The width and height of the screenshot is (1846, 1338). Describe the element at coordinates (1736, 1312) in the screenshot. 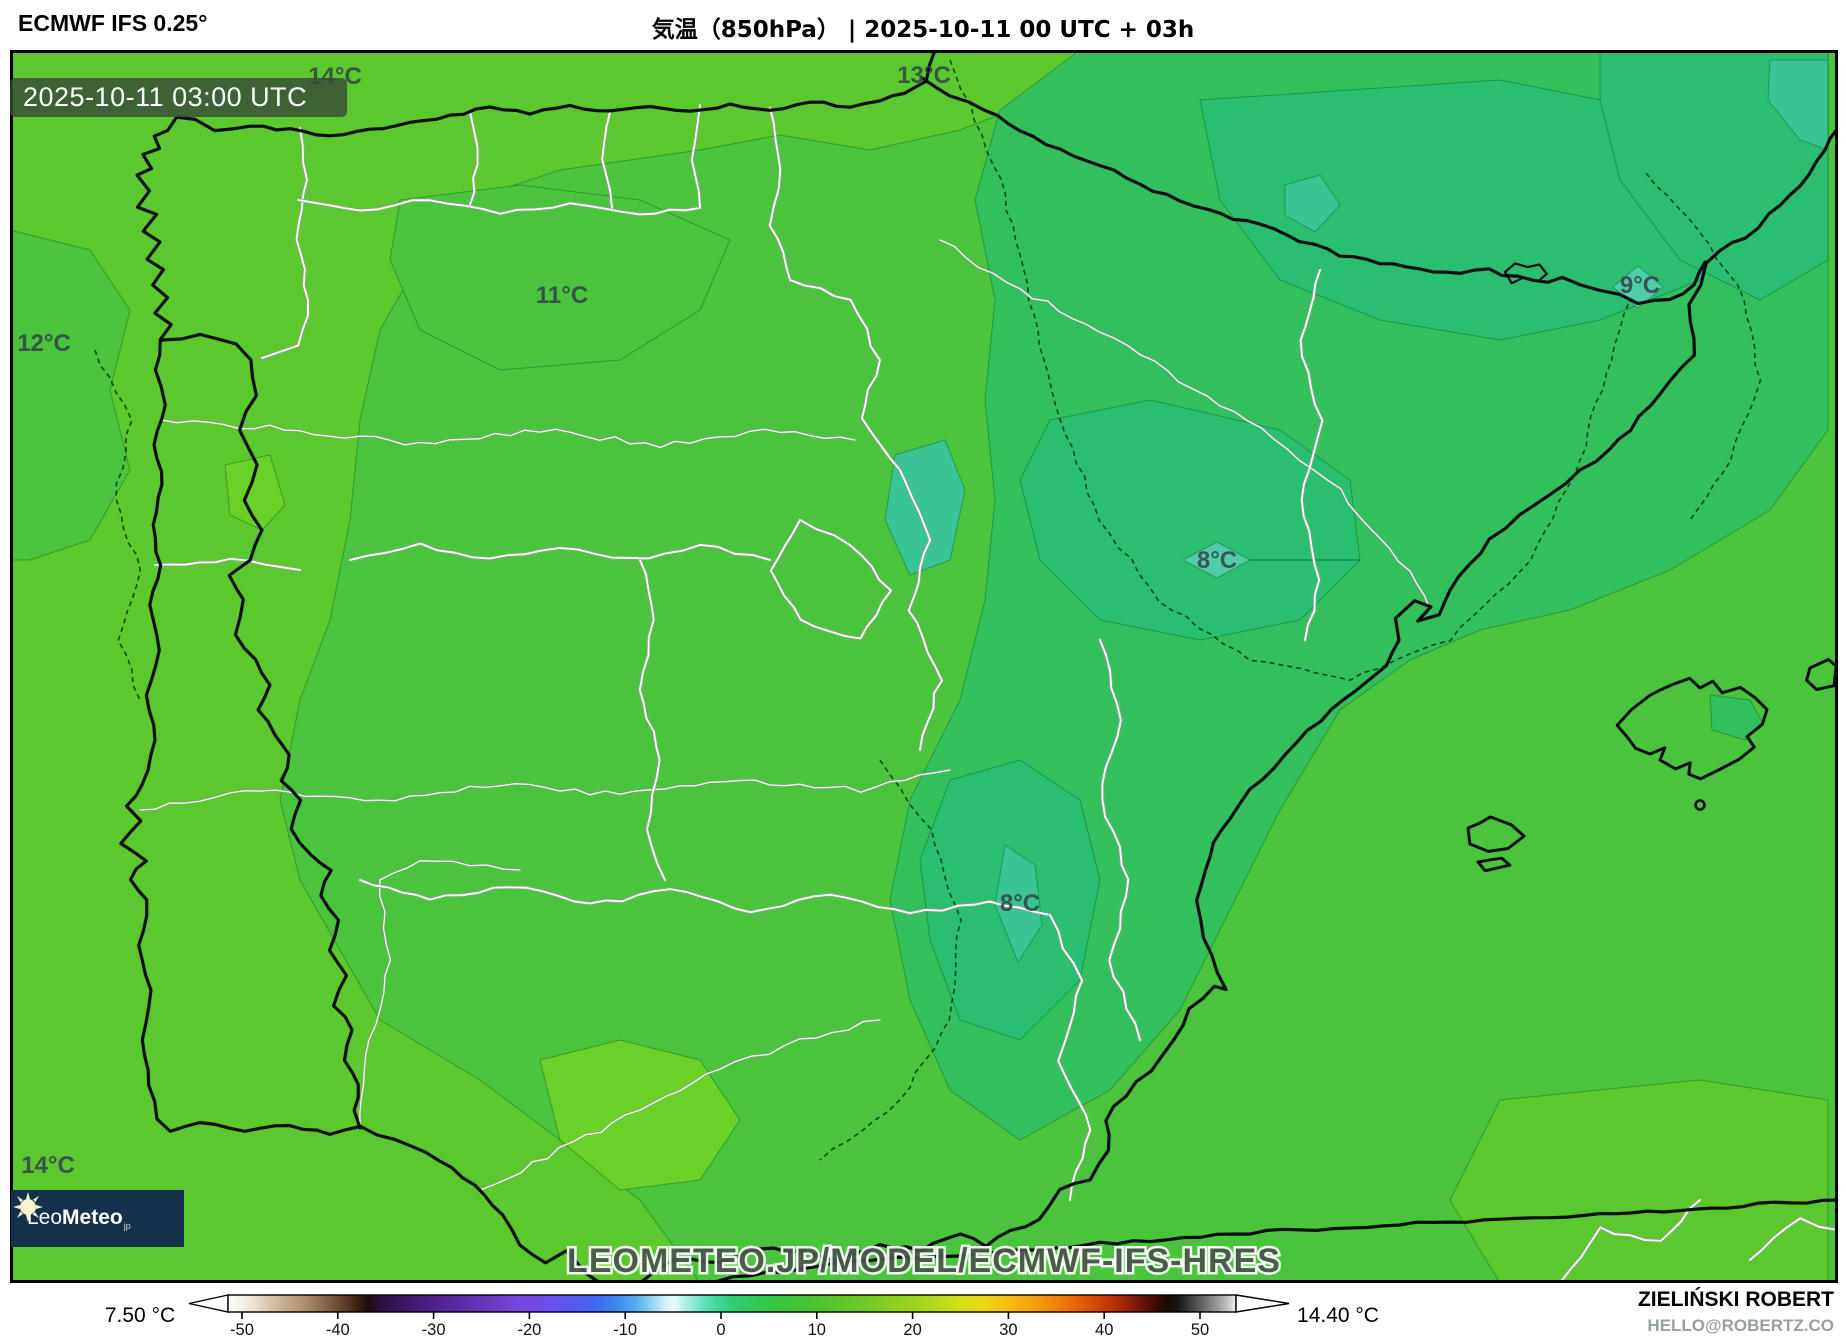

I see `credit-block: ZIELIŃSKI ROBERT HELLO@ROBERTZ.CO` at that location.